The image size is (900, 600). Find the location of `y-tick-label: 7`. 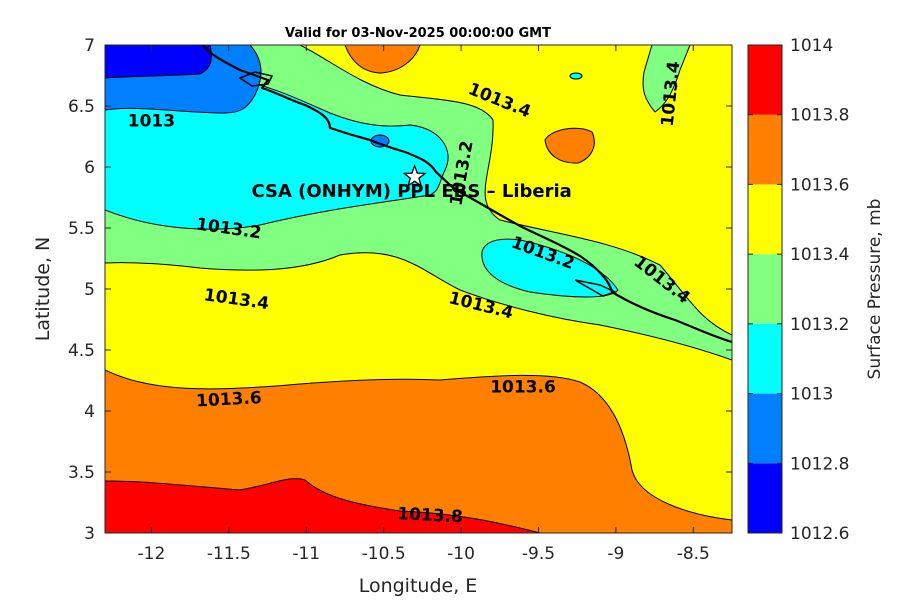

y-tick-label: 7 is located at coordinates (89, 46).